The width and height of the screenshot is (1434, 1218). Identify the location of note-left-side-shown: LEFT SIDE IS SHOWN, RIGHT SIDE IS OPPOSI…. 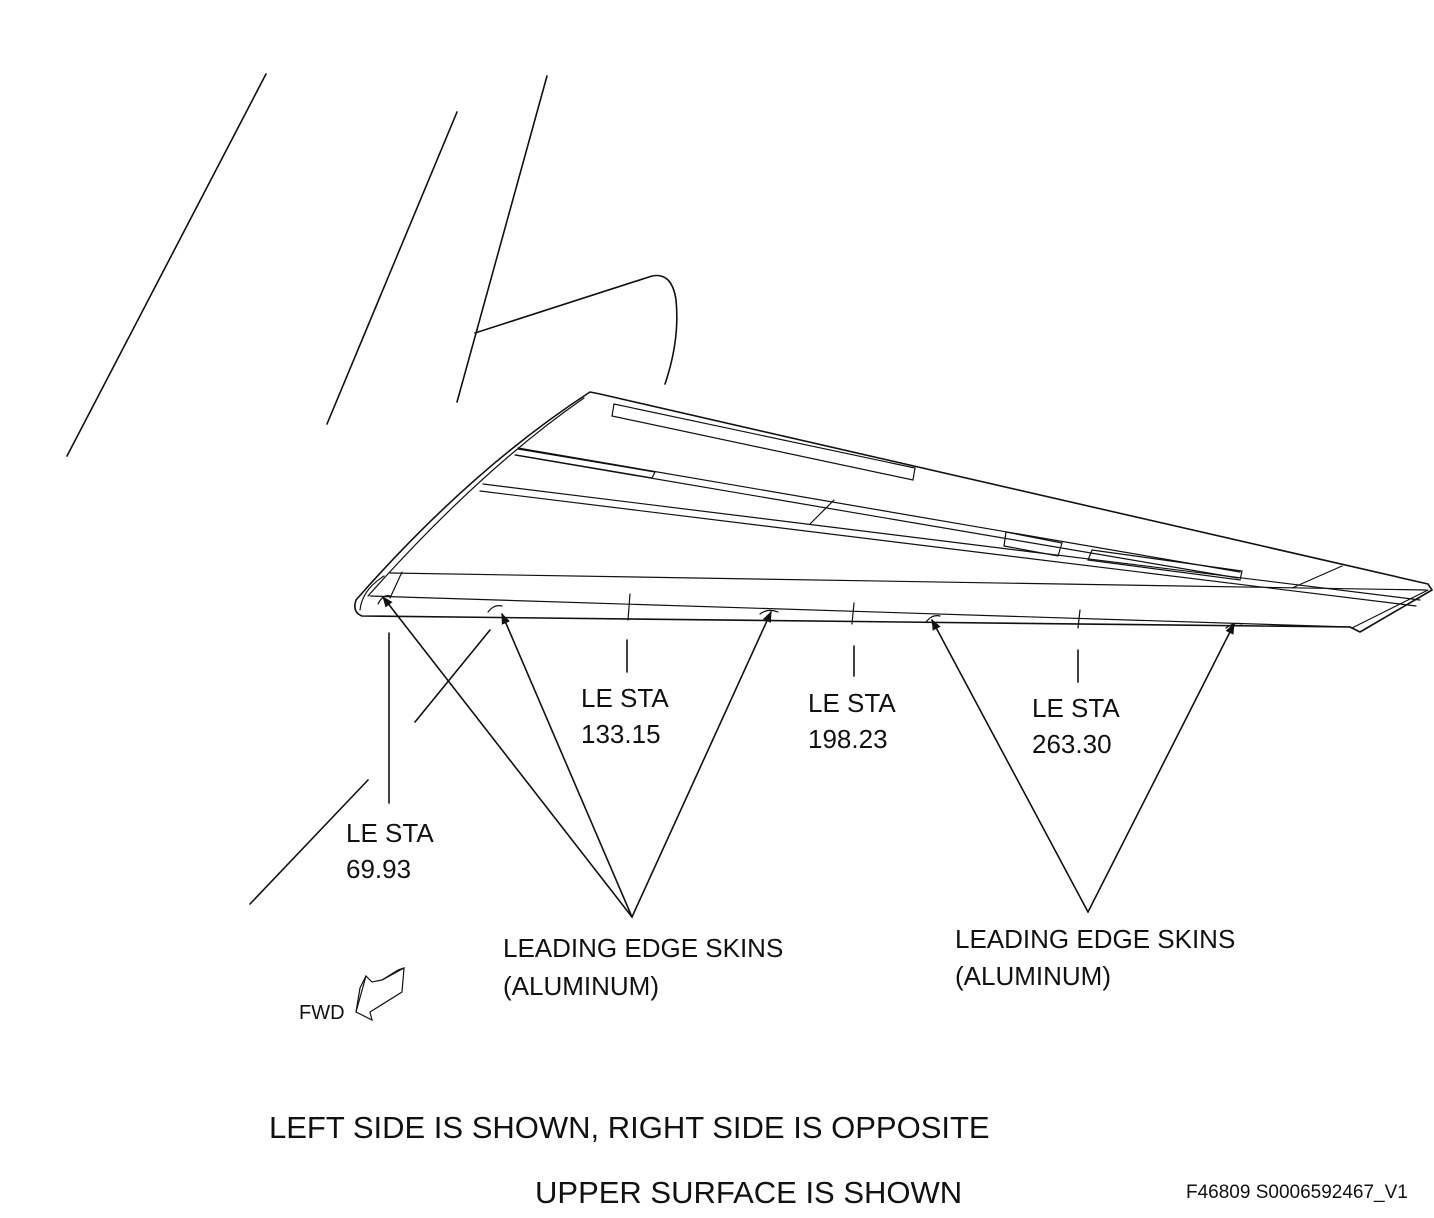
(629, 1127).